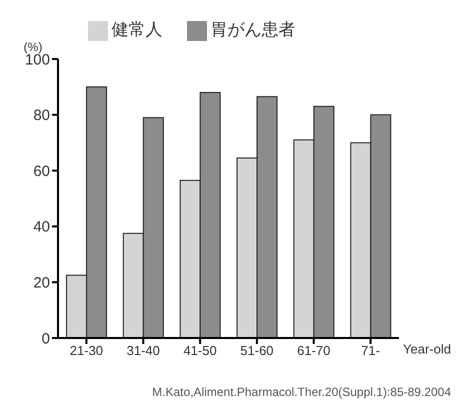 The height and width of the screenshot is (416, 465). What do you see at coordinates (200, 350) in the screenshot?
I see `x-tick-label: 41-50` at bounding box center [200, 350].